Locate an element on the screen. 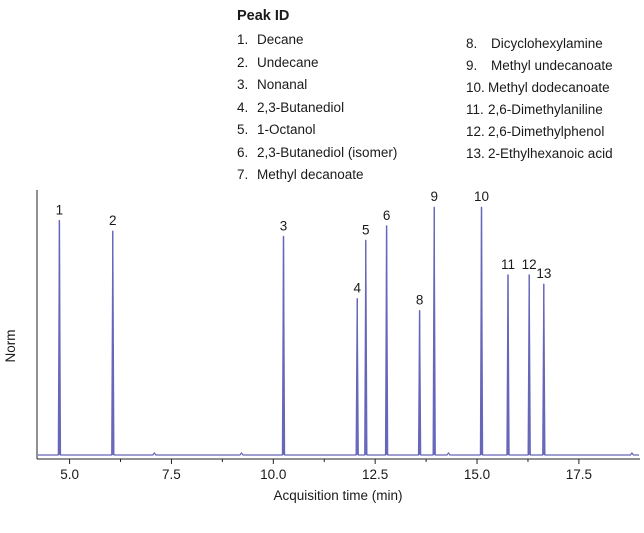 The width and height of the screenshot is (644, 533). peak-label: 2 is located at coordinates (113, 220).